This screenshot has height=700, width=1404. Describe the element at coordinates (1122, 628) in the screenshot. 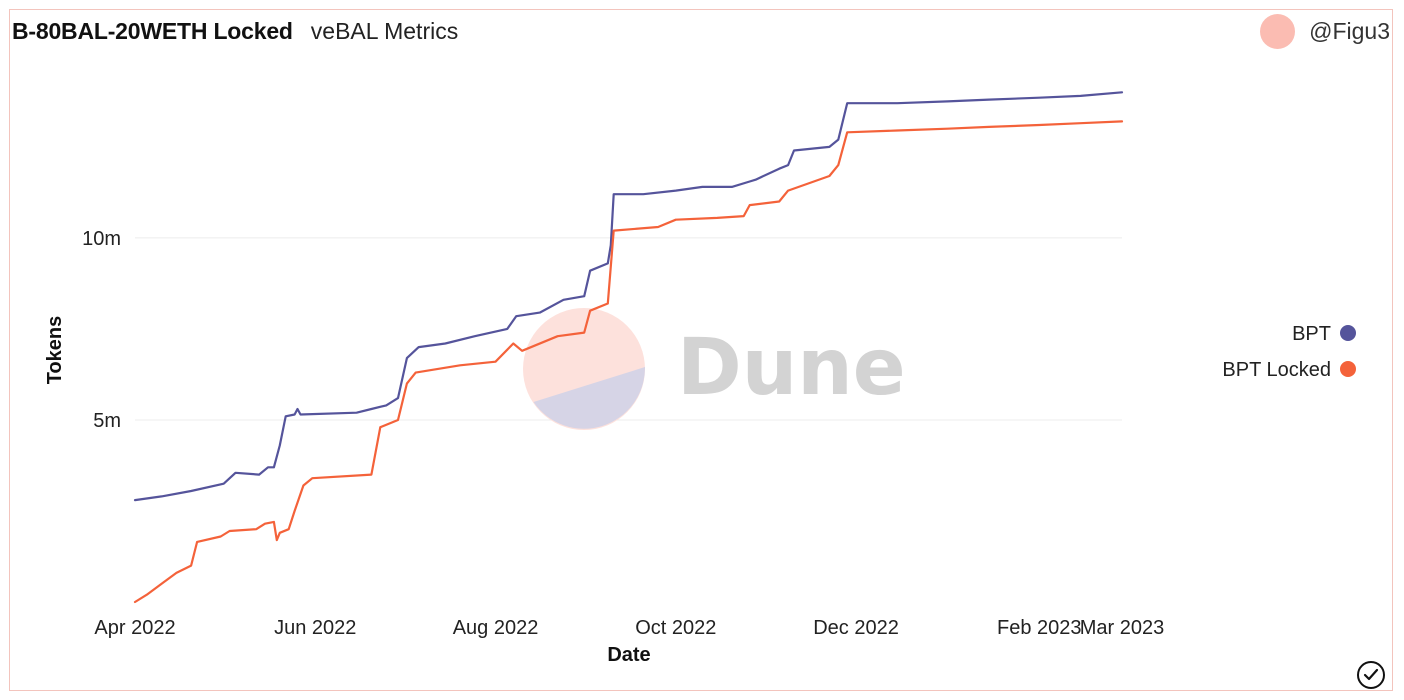

I see `x-tick-label: Mar 2023` at that location.